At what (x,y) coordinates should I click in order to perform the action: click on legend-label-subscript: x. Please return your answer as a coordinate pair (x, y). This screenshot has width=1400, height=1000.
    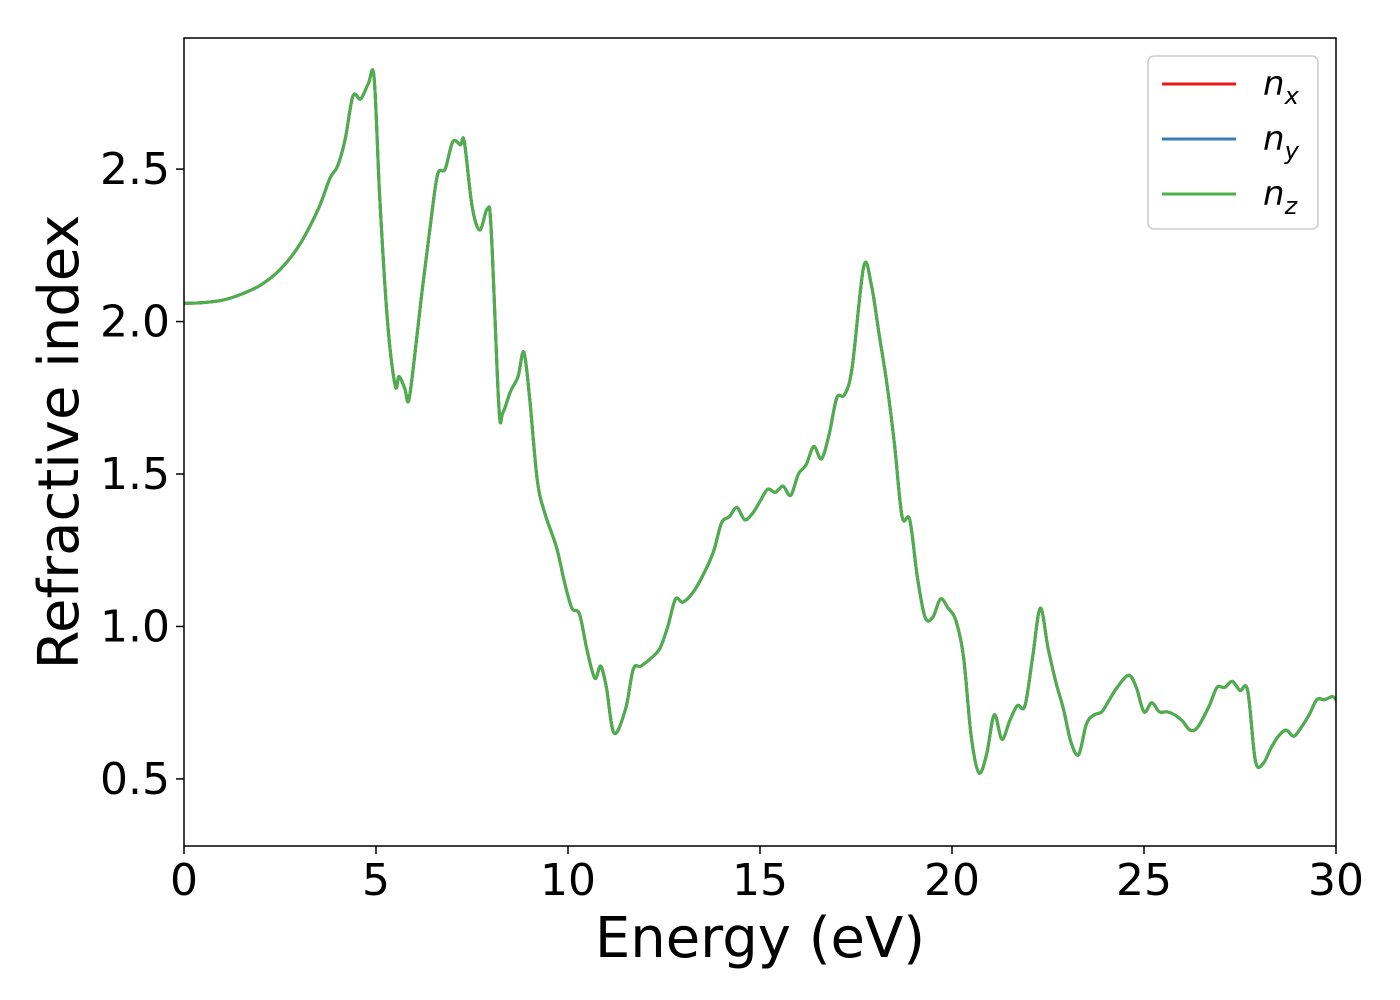
    Looking at the image, I should click on (1292, 96).